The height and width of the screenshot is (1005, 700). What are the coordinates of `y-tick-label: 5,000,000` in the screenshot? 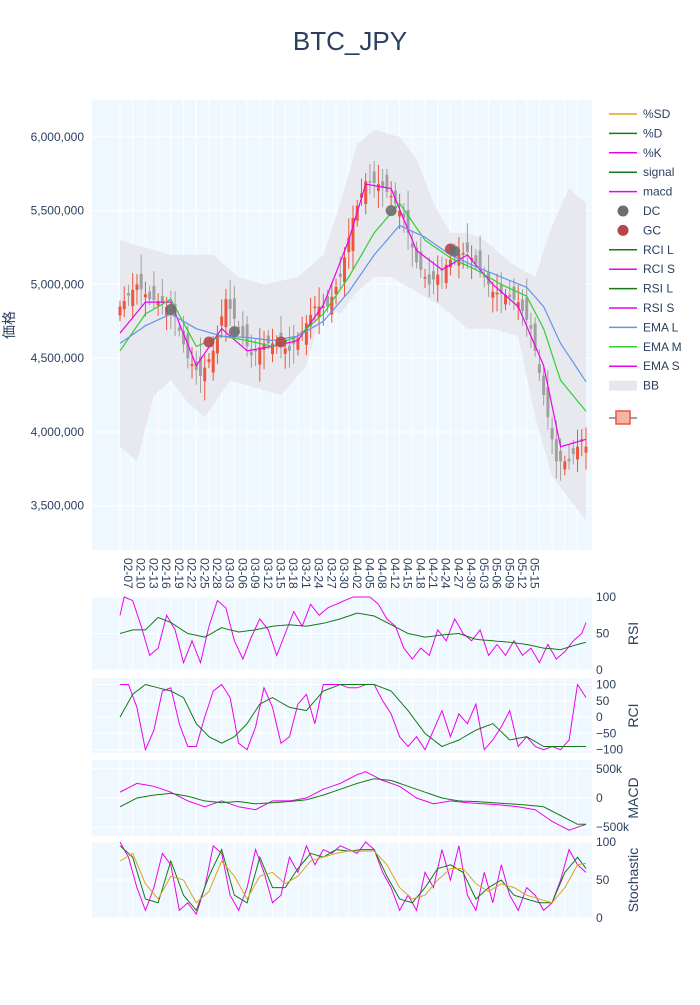 It's located at (58, 284).